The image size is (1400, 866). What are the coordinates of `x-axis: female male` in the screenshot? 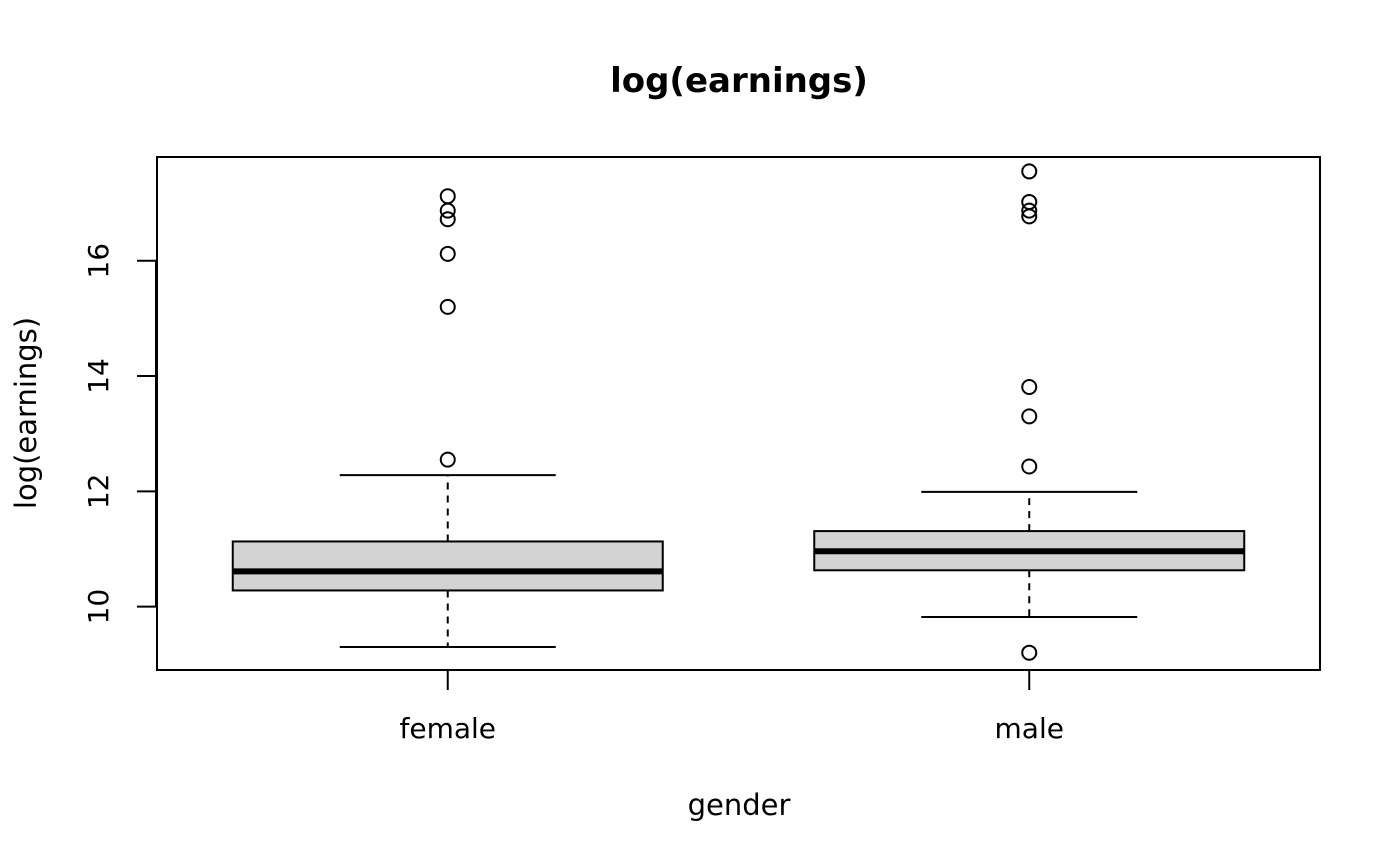 It's located at (731, 708).